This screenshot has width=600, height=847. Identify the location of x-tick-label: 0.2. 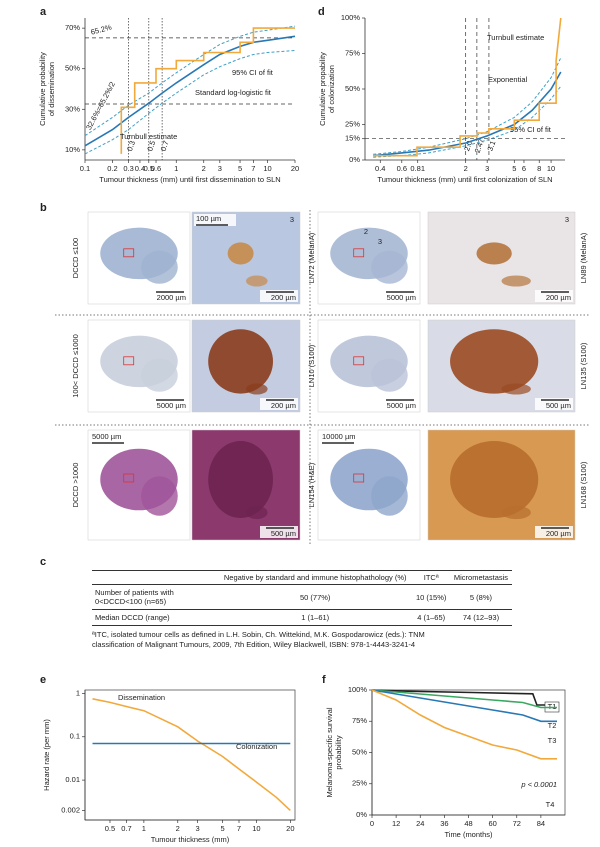
(112, 168).